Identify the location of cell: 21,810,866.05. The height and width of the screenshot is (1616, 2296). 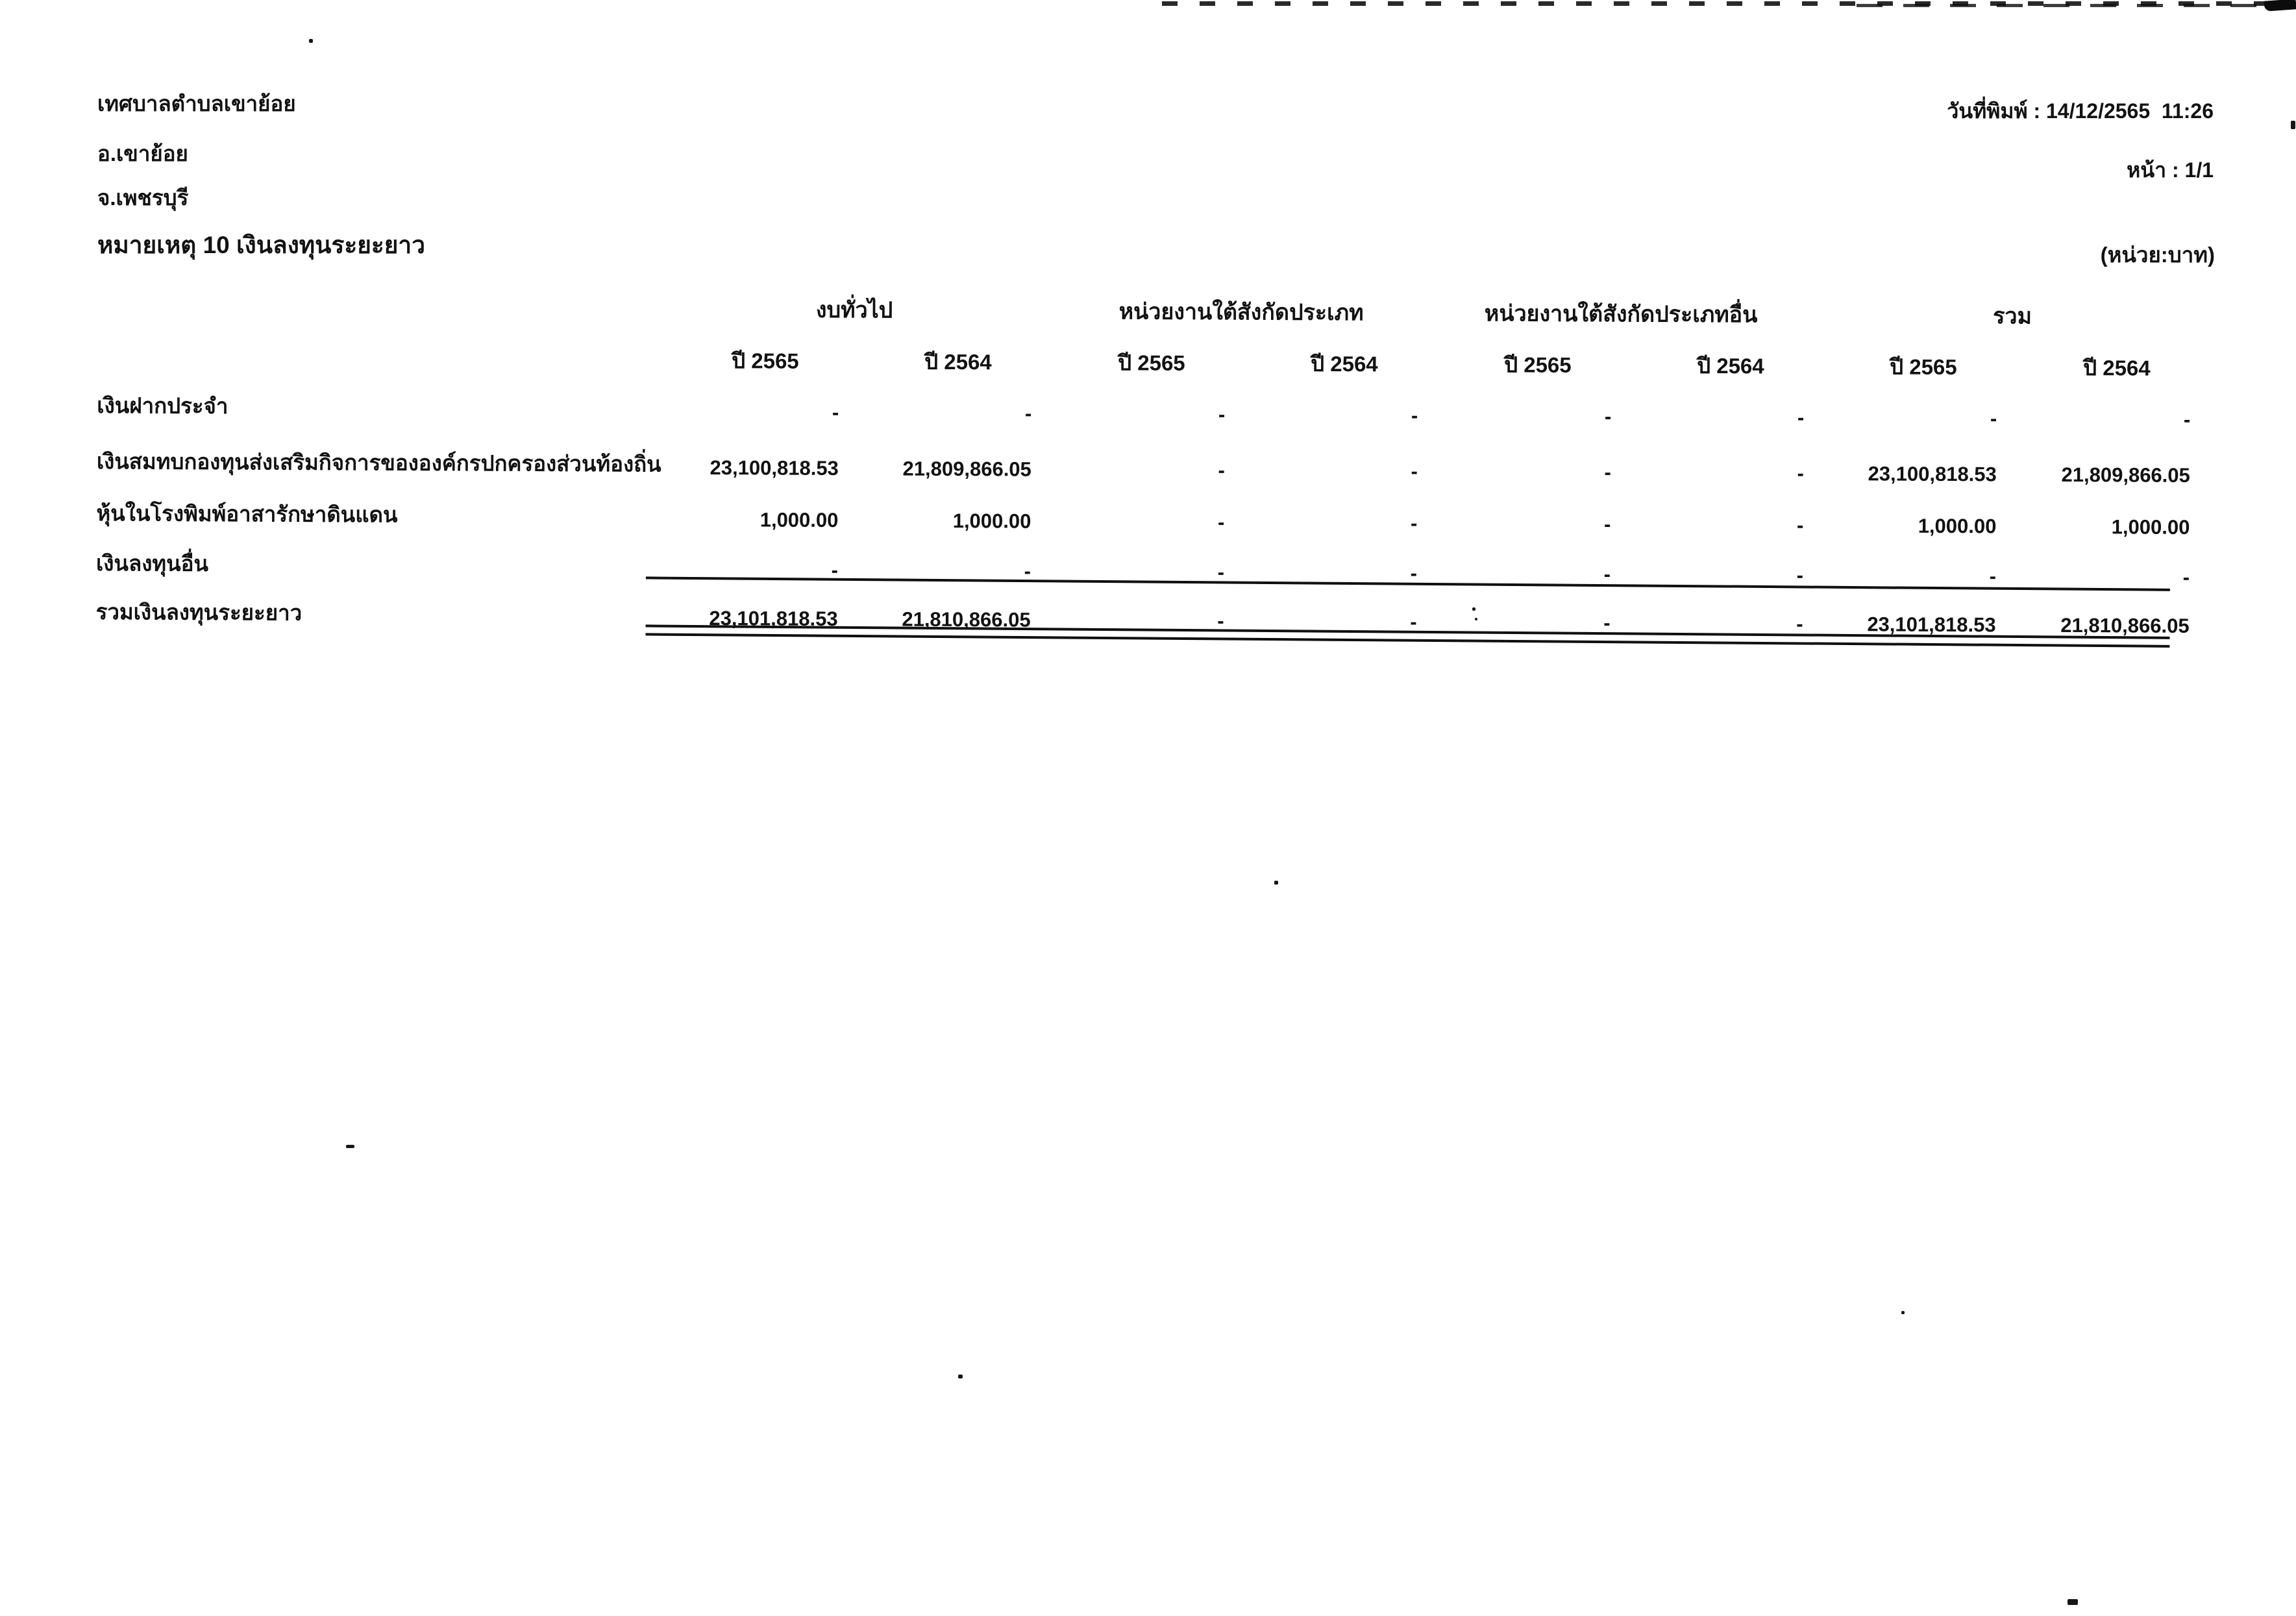
(2125, 625).